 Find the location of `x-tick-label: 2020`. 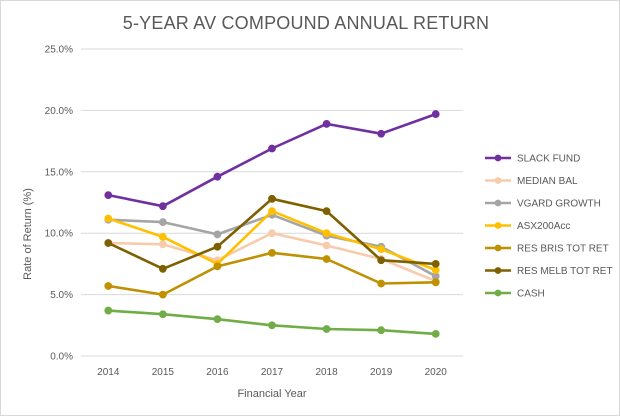

x-tick-label: 2020 is located at coordinates (436, 372).